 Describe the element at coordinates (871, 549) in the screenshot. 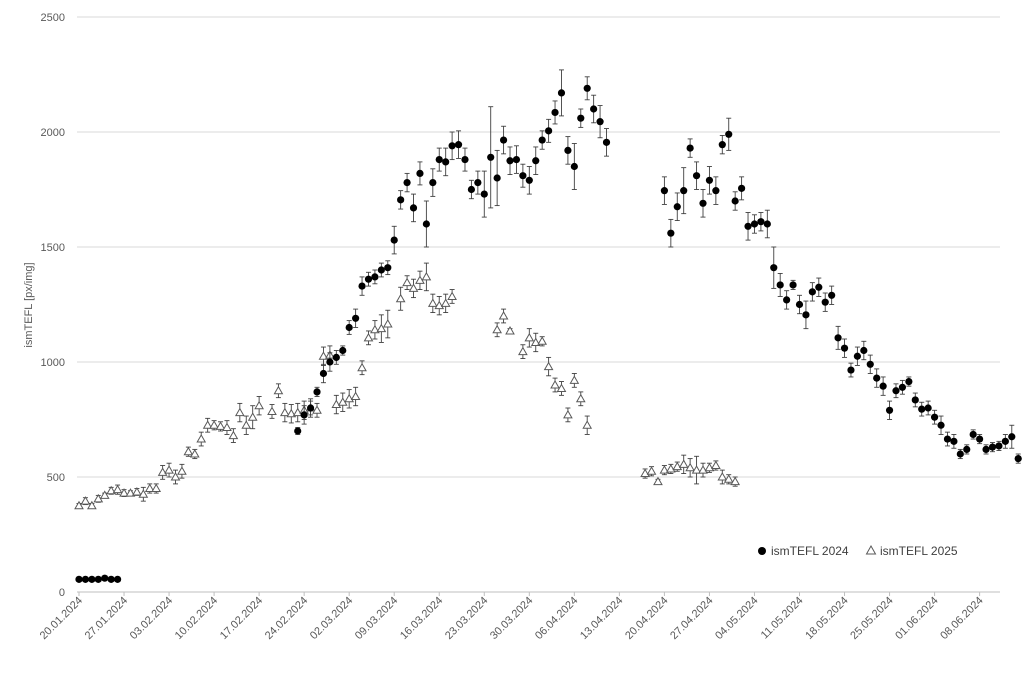

I see `legend-marker-2025` at that location.